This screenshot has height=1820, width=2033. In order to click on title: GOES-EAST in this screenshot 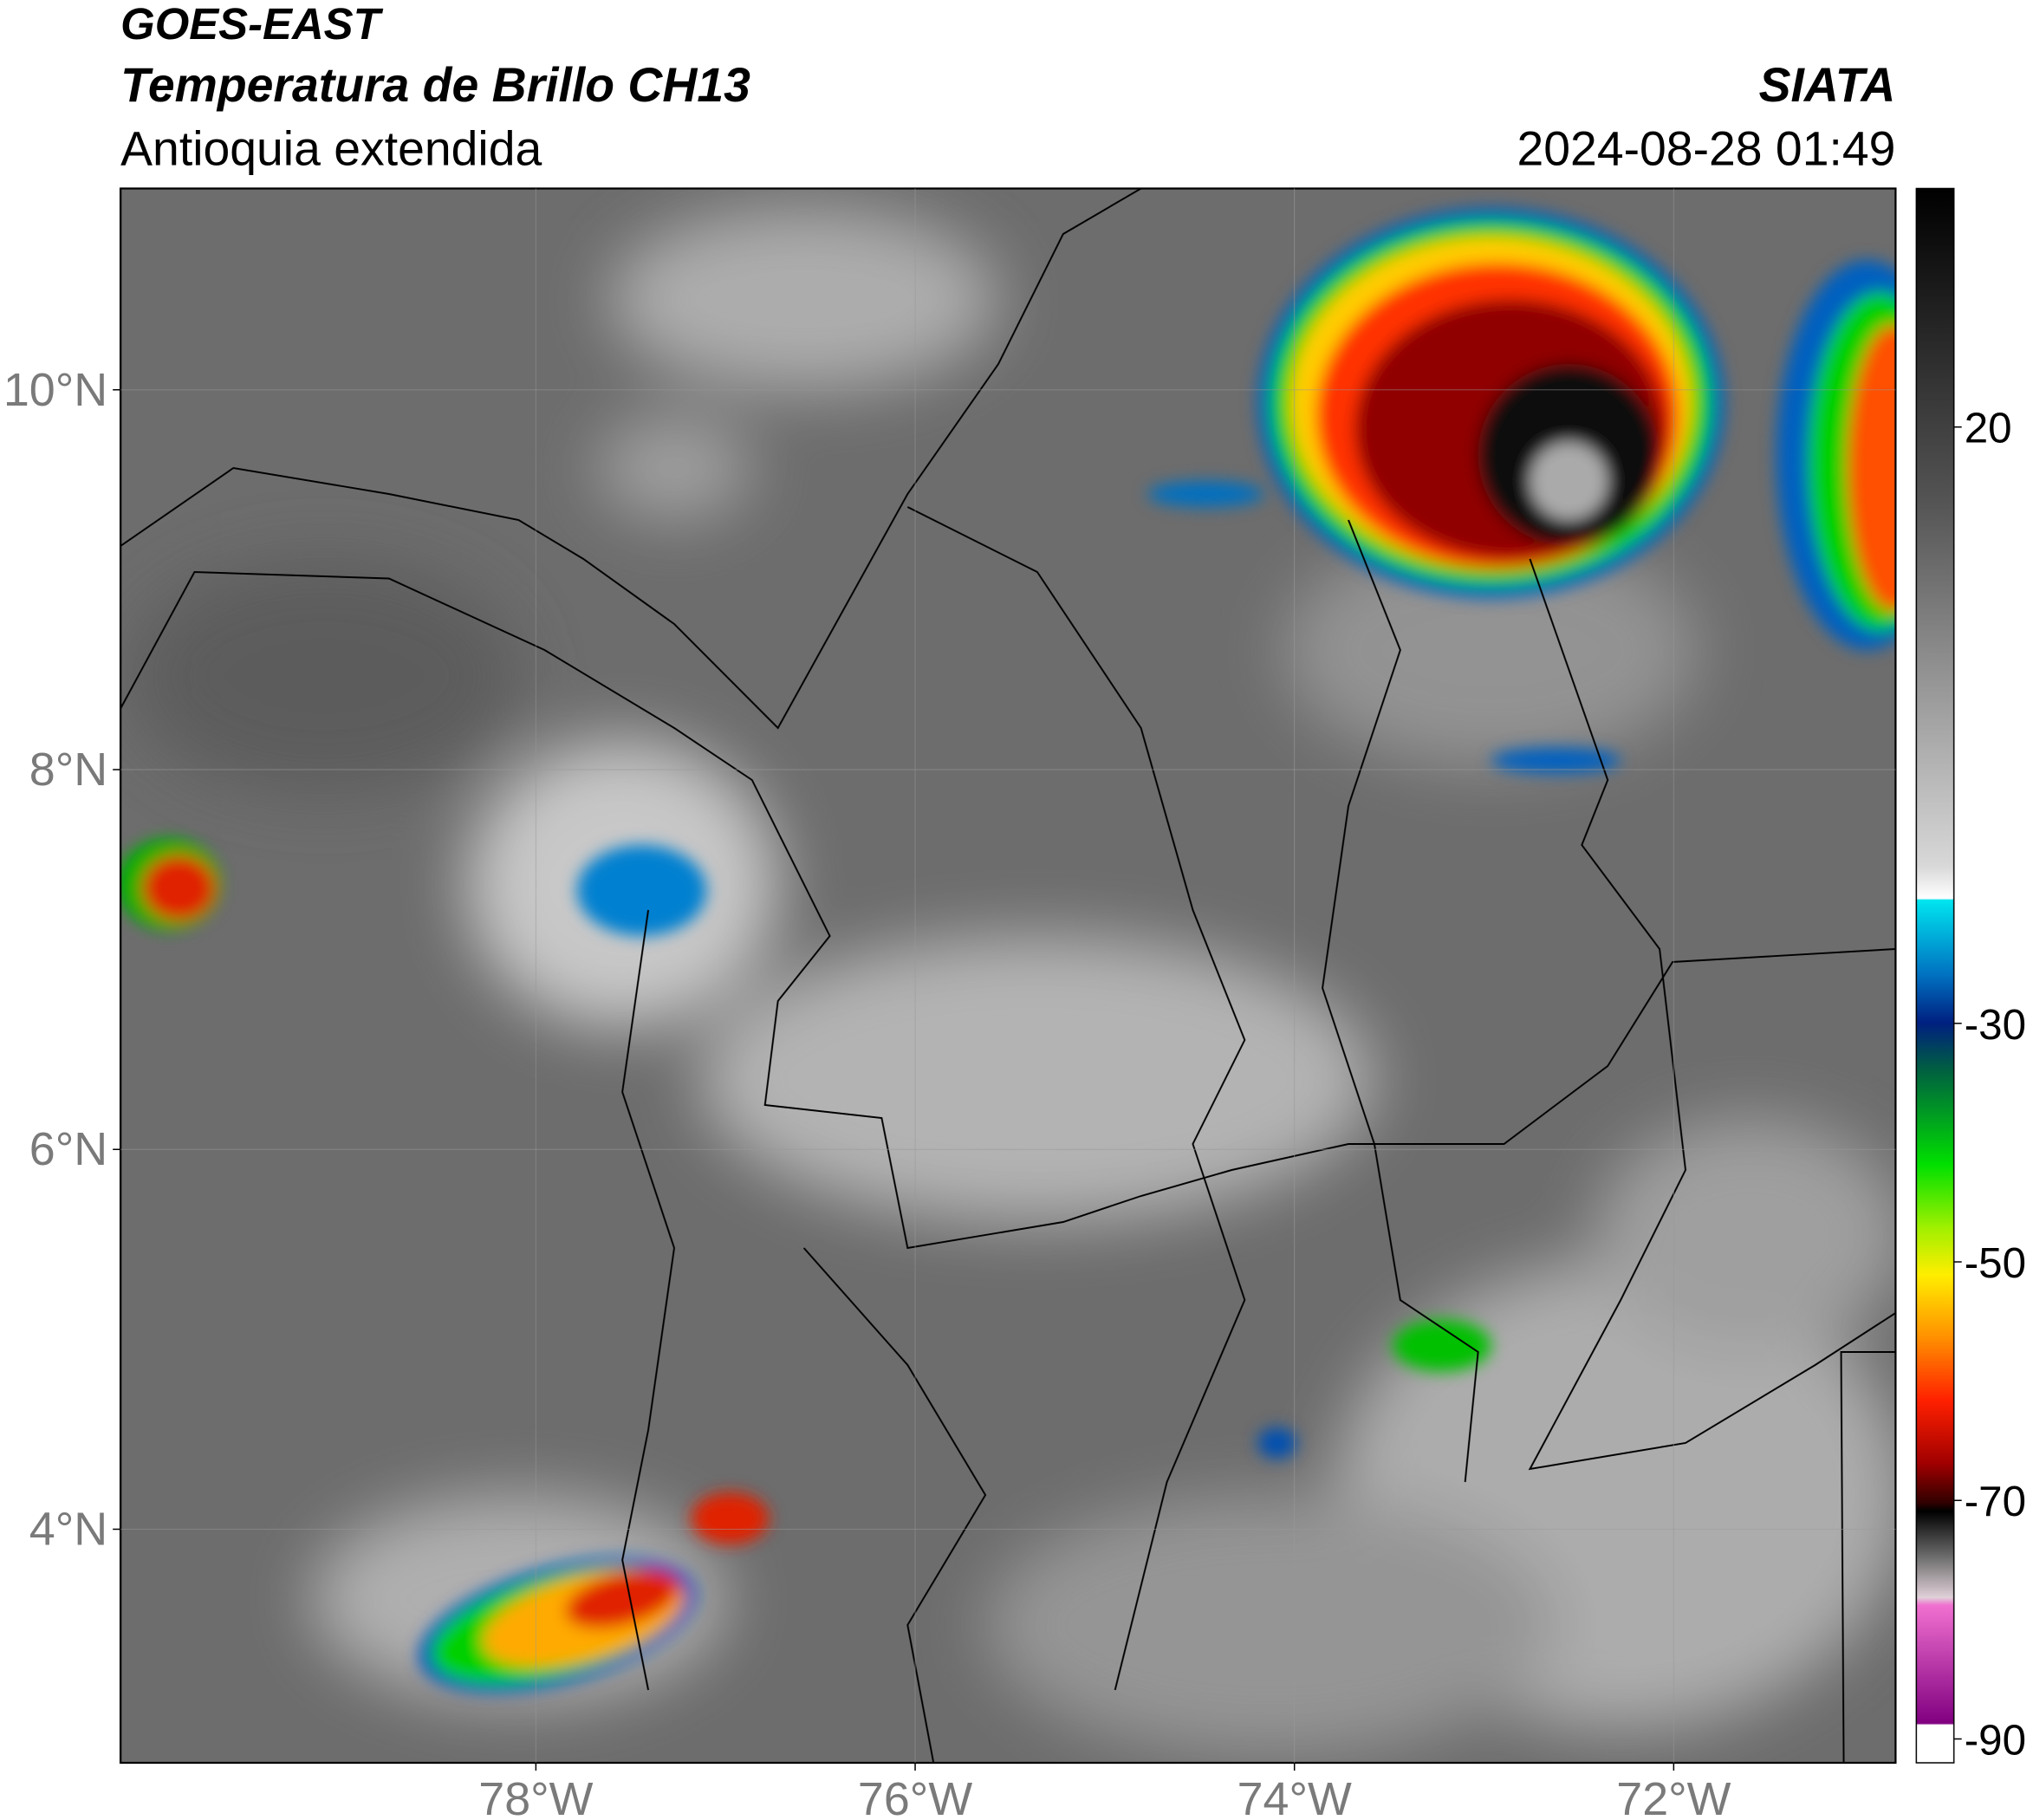, I will do `click(252, 24)`.